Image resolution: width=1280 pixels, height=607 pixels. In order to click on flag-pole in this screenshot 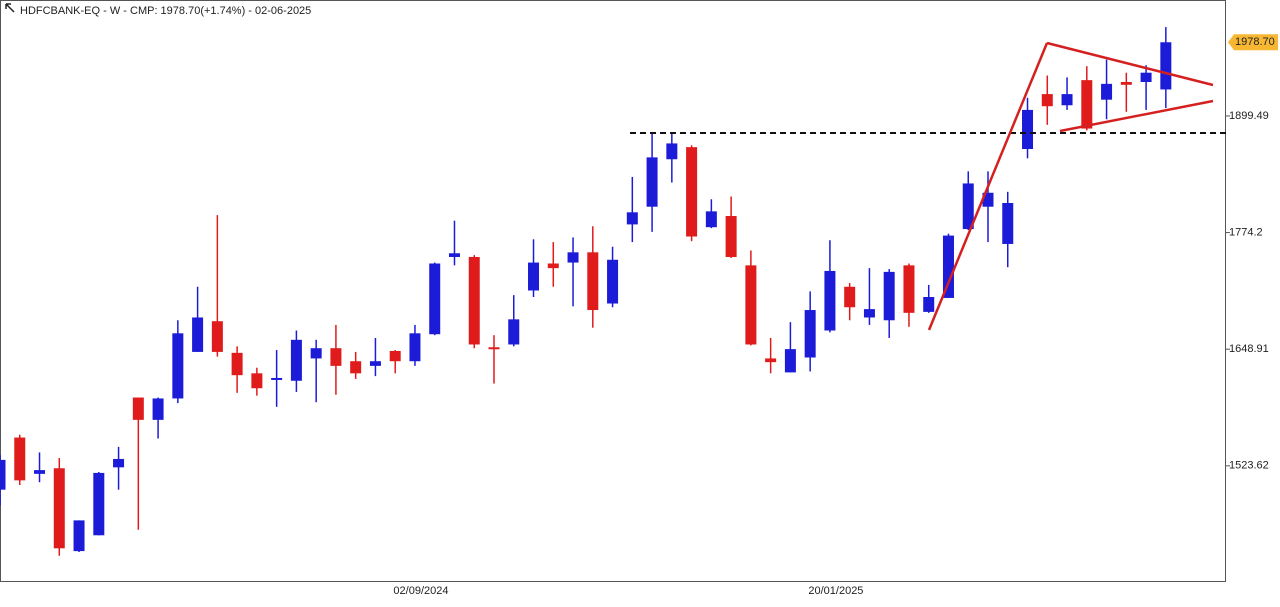, I will do `click(988, 186)`.